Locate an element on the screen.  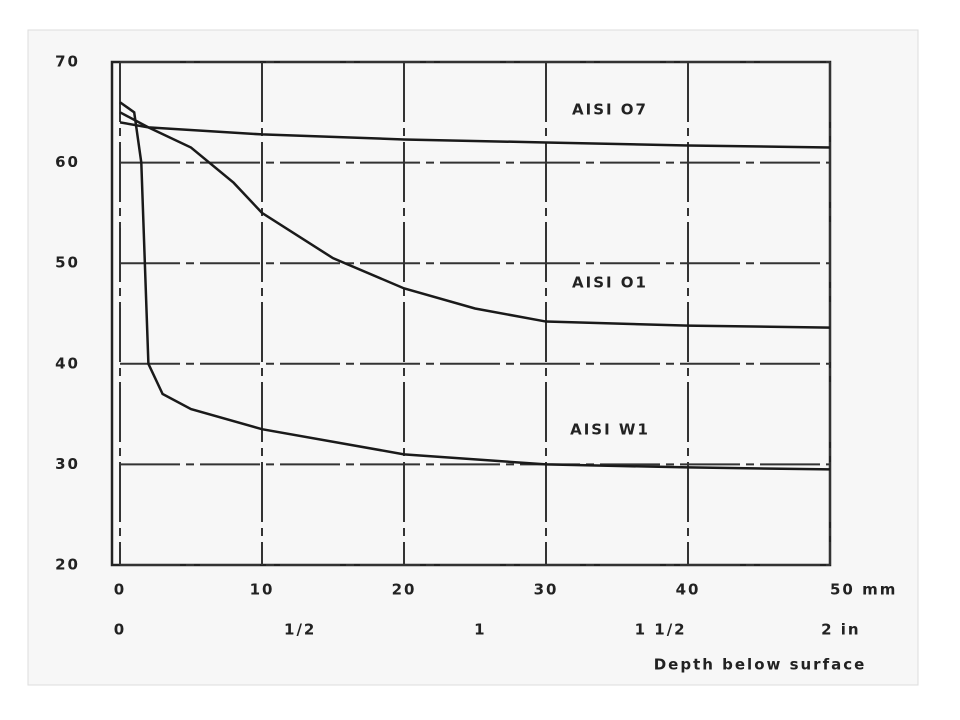
x-axis-label: Depth below surface is located at coordinates (760, 665).